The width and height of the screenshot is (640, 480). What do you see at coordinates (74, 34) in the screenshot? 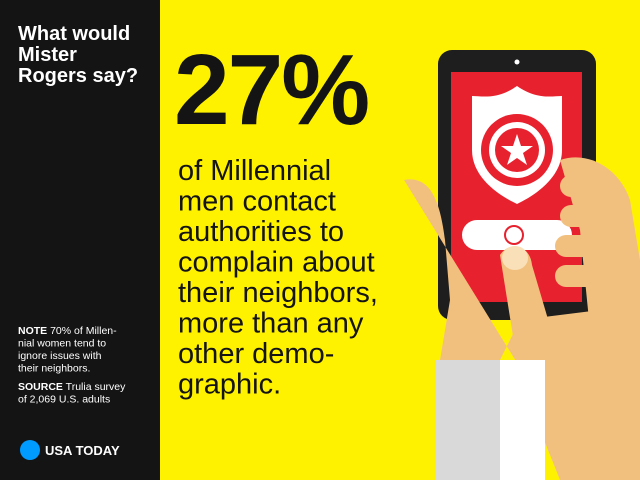
I see `title-line: What would` at bounding box center [74, 34].